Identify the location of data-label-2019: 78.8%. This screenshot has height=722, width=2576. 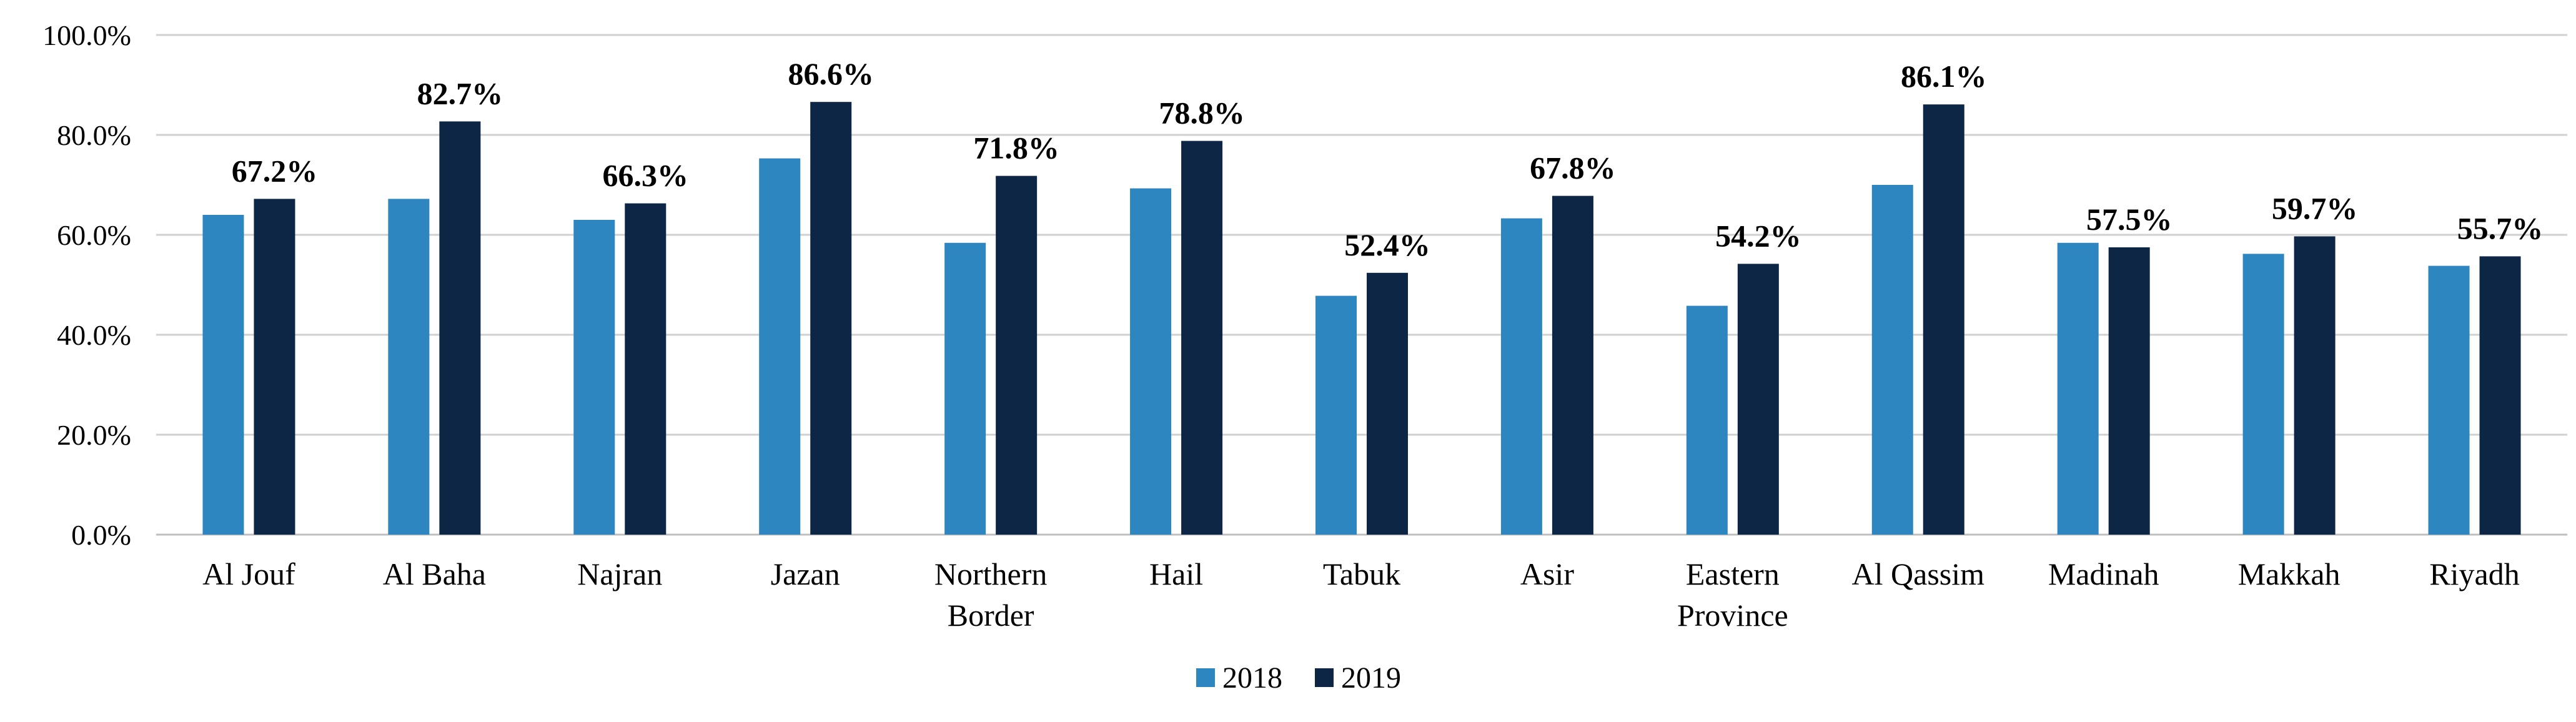
(1202, 113).